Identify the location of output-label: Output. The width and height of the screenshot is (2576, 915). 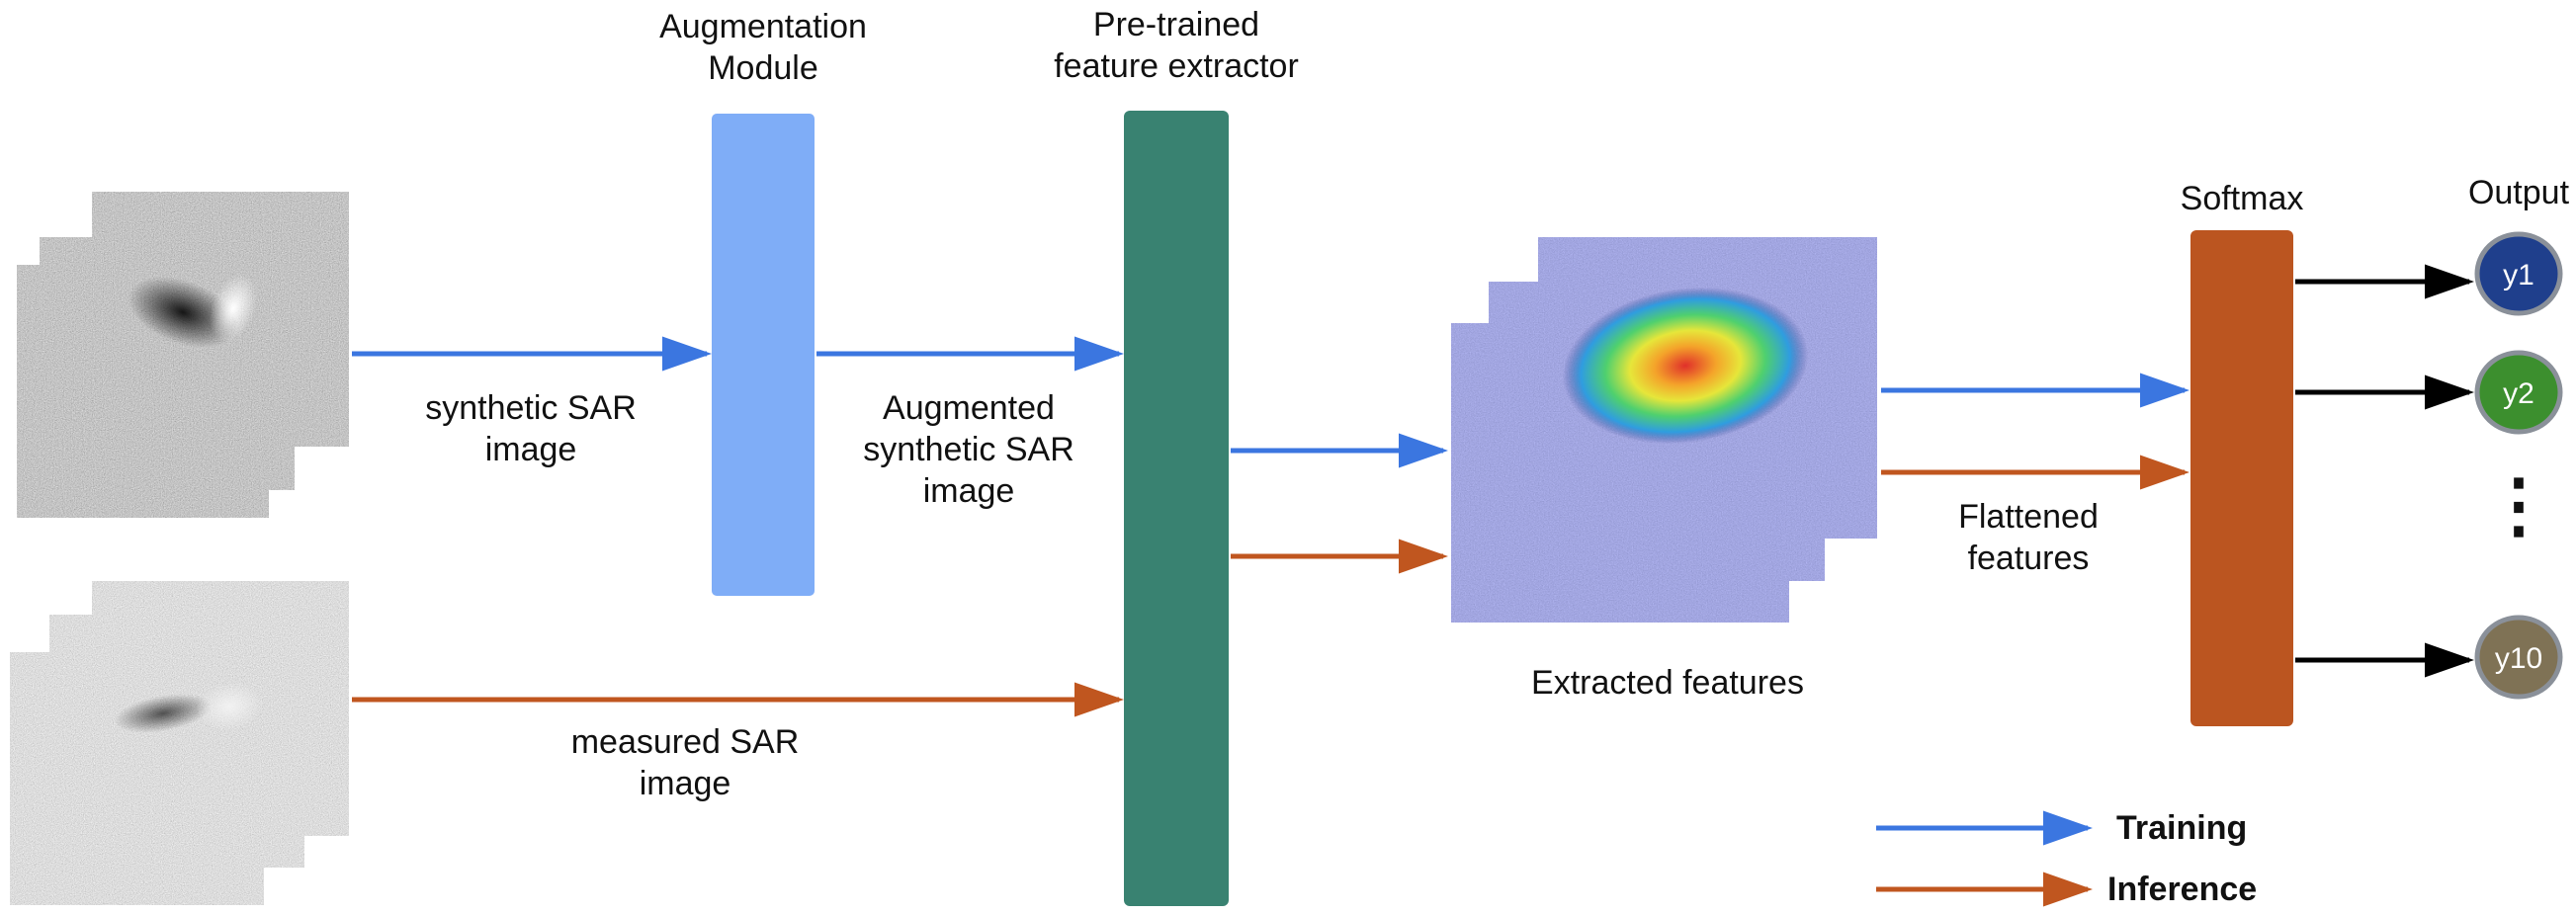
(2518, 192).